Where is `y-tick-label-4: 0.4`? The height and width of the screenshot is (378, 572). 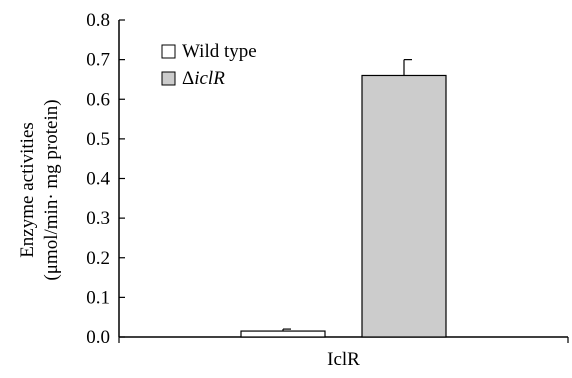
y-tick-label-4: 0.4 is located at coordinates (98, 179).